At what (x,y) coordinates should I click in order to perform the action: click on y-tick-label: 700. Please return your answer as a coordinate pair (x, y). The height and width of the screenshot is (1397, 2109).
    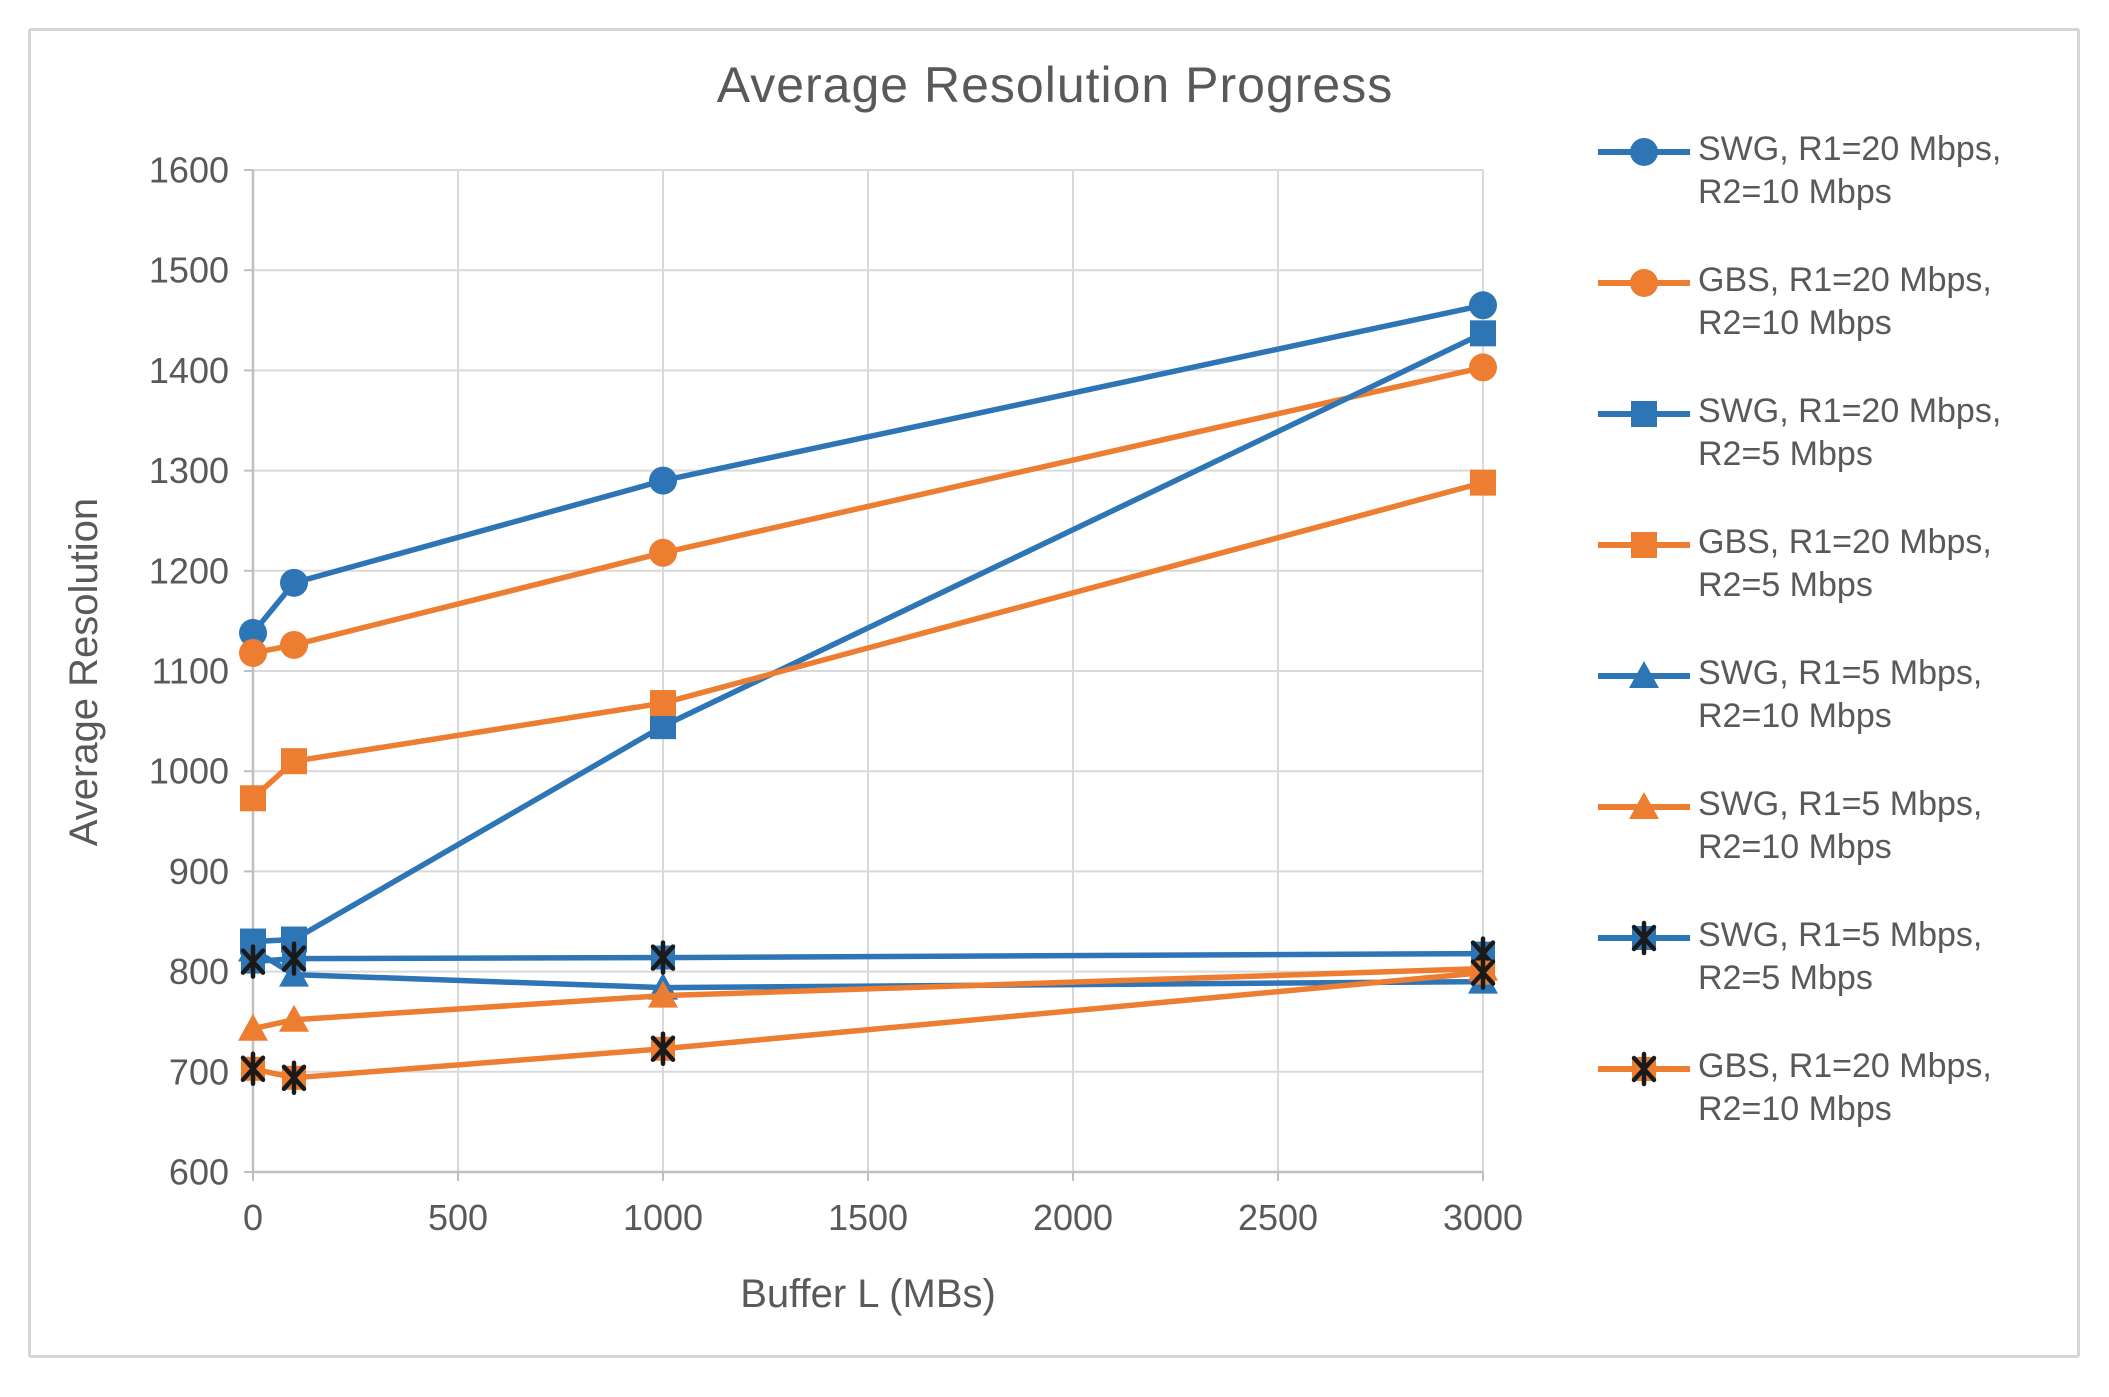
    Looking at the image, I should click on (199, 1071).